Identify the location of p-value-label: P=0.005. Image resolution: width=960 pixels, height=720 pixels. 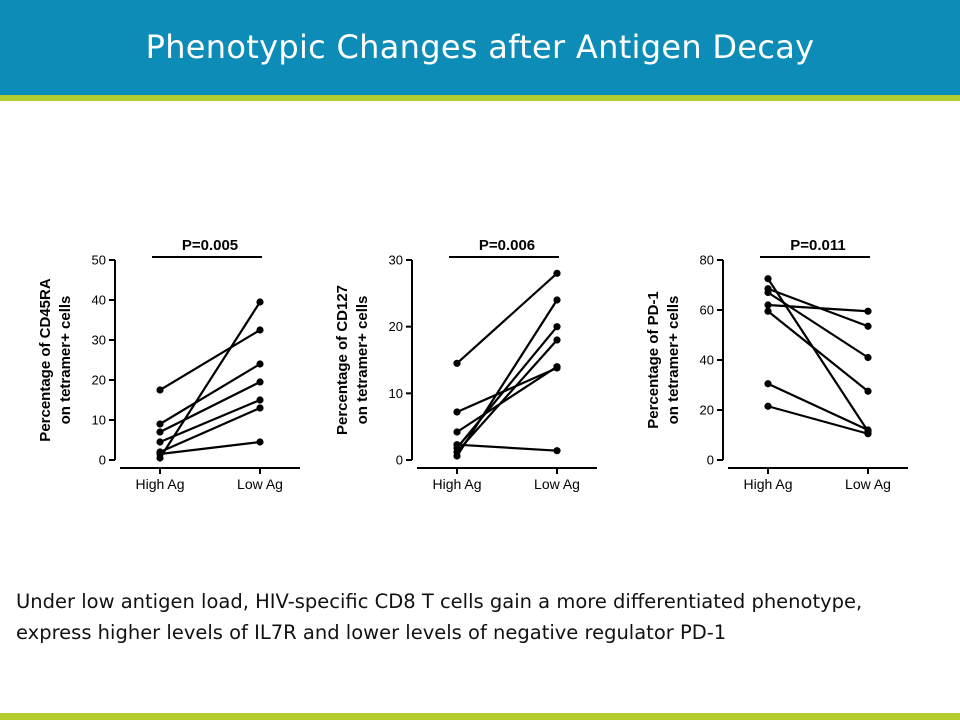
(210, 245).